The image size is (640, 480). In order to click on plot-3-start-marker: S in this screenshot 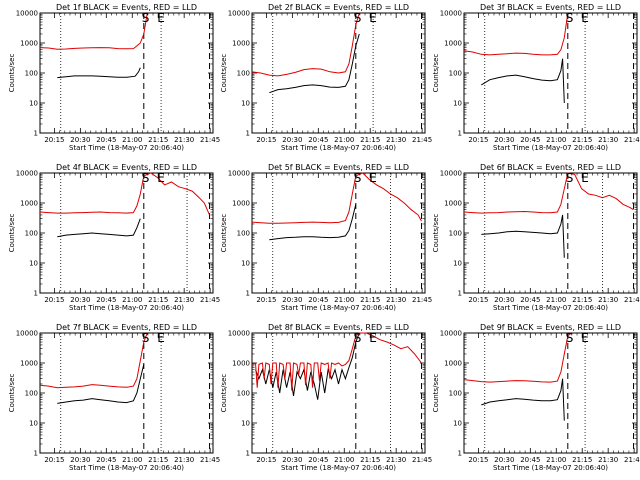, I will do `click(570, 18)`.